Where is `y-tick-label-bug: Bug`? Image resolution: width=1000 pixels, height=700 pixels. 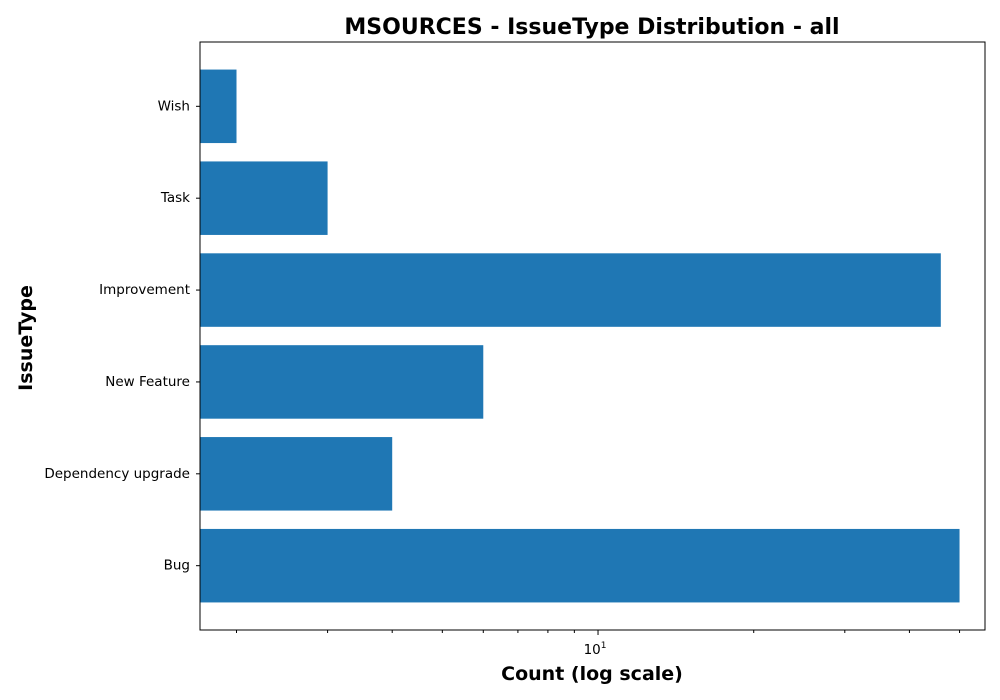
y-tick-label-bug: Bug is located at coordinates (177, 566).